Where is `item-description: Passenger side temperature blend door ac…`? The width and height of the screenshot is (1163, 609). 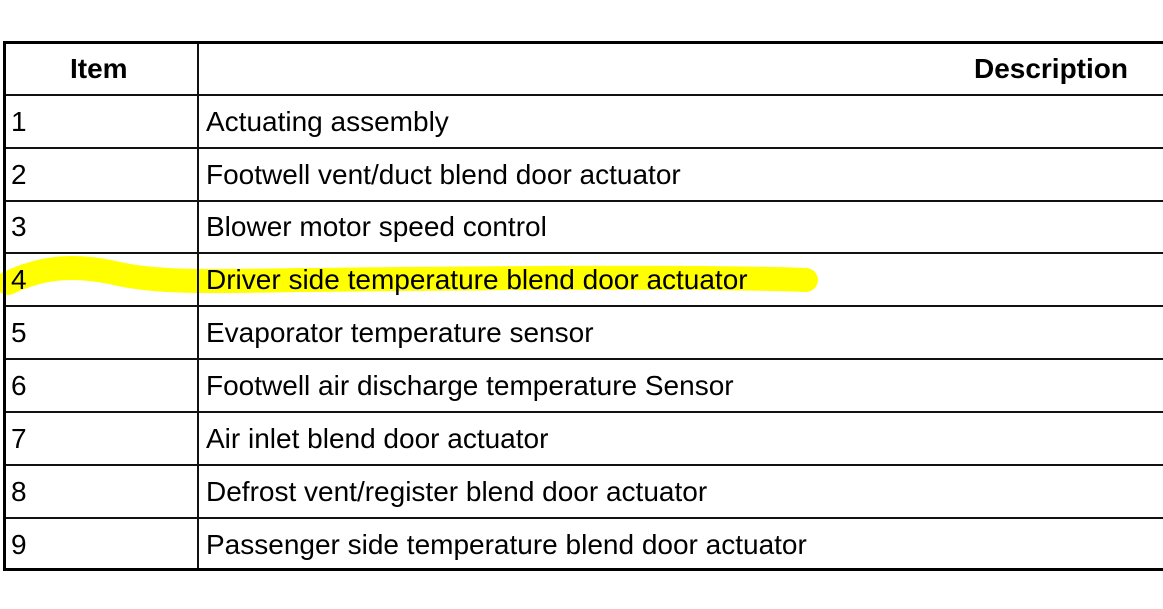 item-description: Passenger side temperature blend door ac… is located at coordinates (506, 544).